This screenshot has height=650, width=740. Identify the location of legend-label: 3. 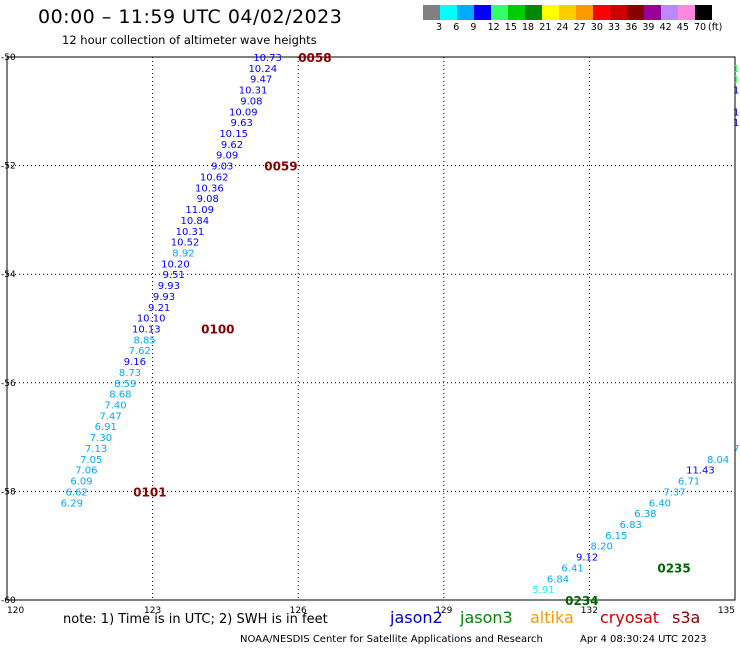
(439, 27).